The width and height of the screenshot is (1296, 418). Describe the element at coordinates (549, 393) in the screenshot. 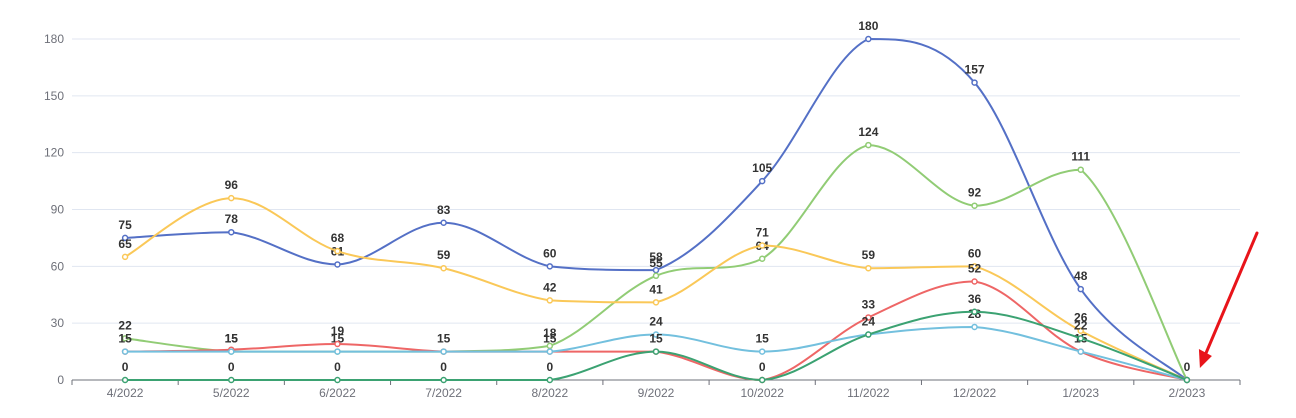

I see `x-tick-label: 8/2022` at that location.